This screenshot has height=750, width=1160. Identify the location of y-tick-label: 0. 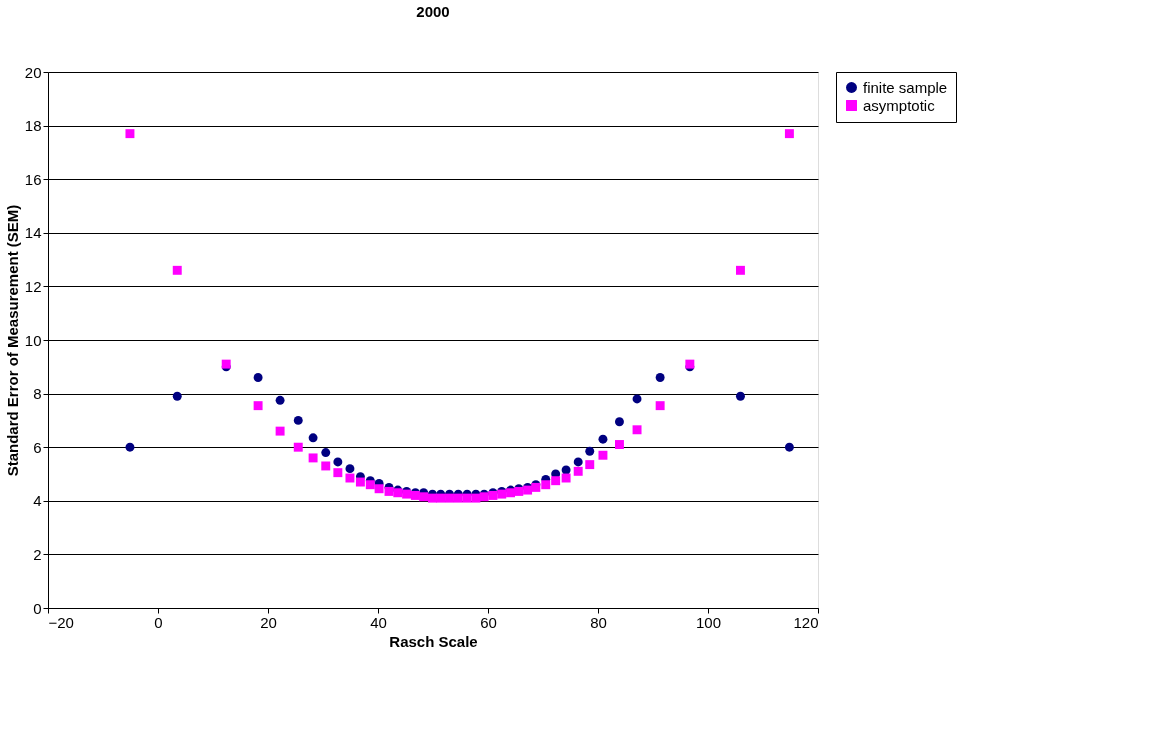
(37, 608).